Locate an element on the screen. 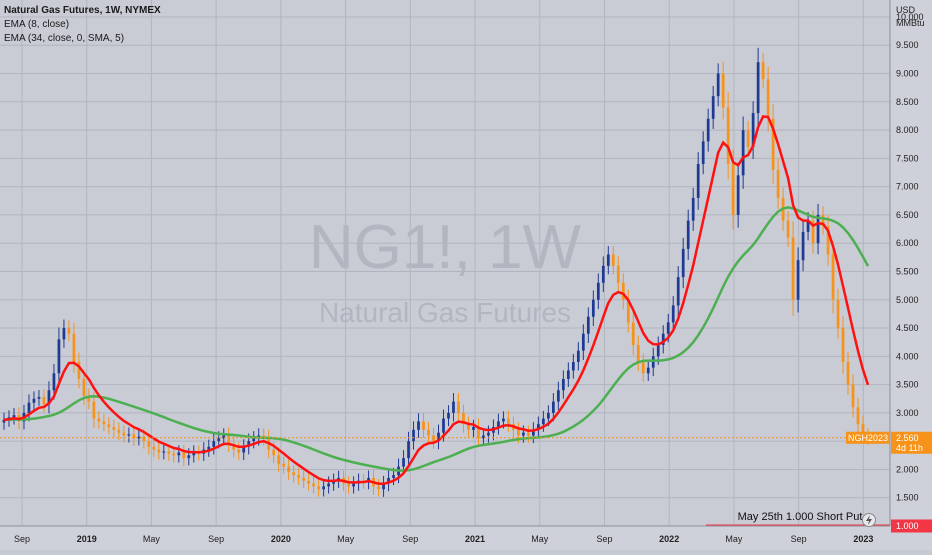  price-tick-label: 7.000 is located at coordinates (907, 187).